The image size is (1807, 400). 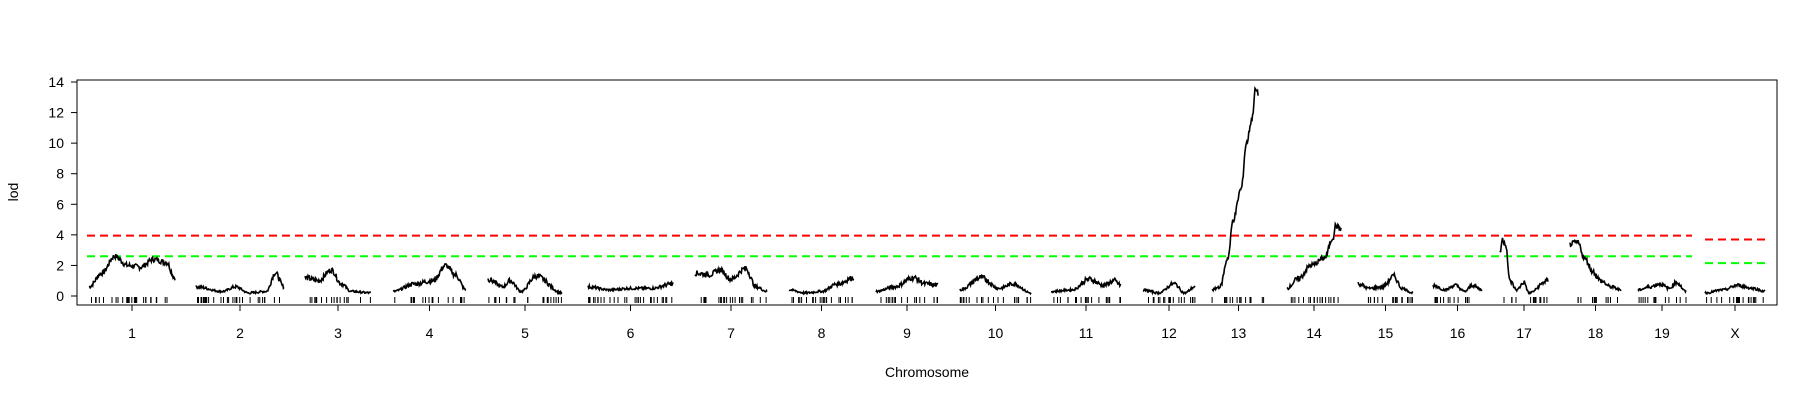 I want to click on threshold-lines, so click(x=926, y=249).